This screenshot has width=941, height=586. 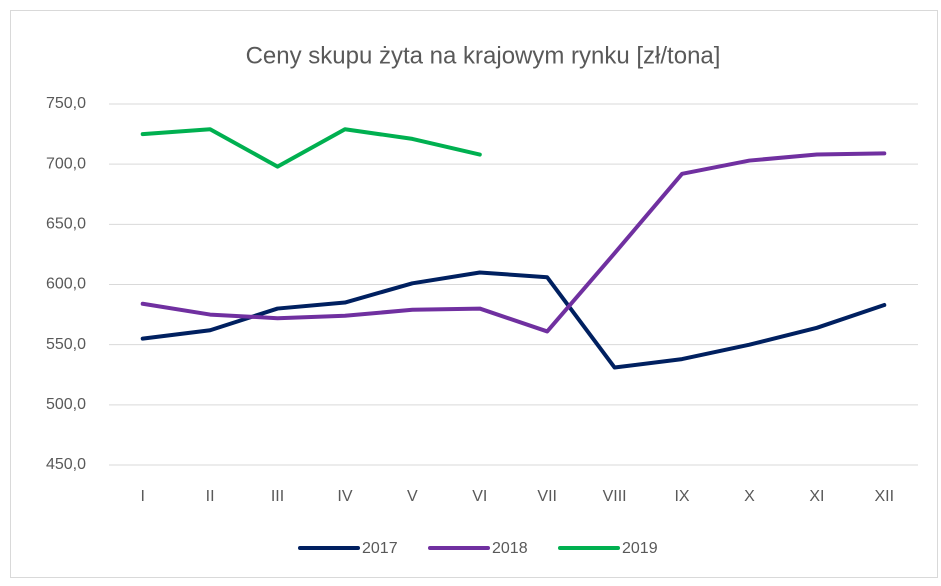 What do you see at coordinates (749, 496) in the screenshot?
I see `x-tick-label: X` at bounding box center [749, 496].